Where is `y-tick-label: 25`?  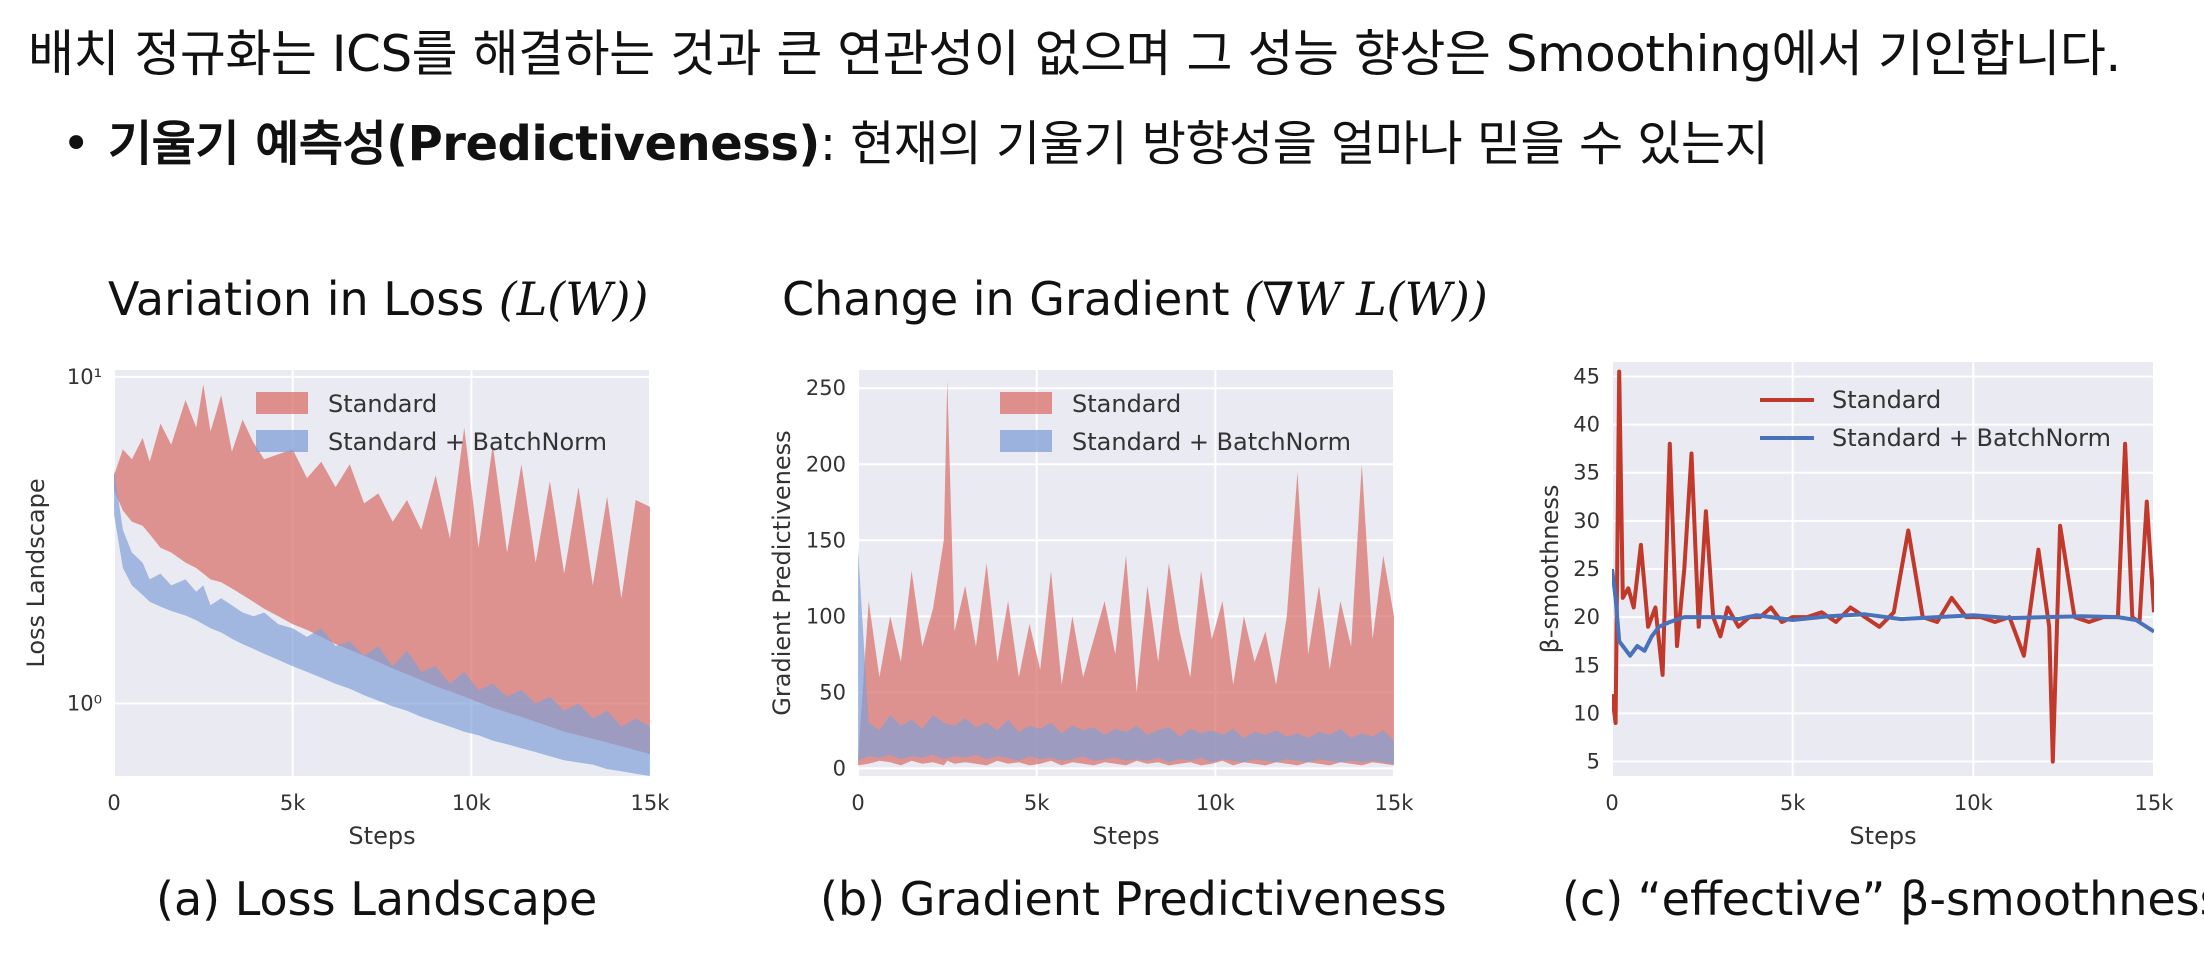 y-tick-label: 25 is located at coordinates (1586, 569).